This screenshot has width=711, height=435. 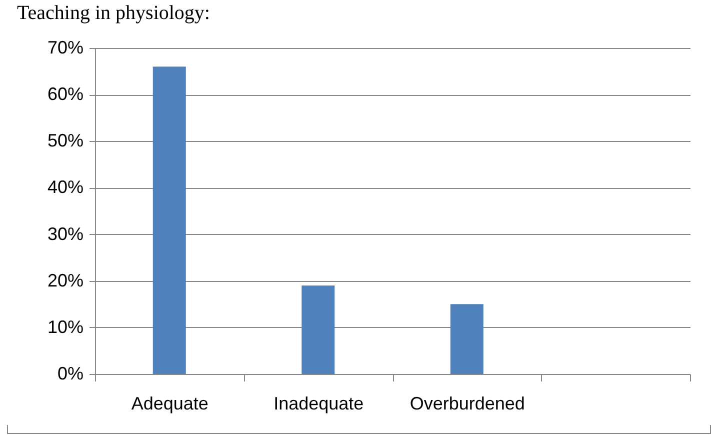 What do you see at coordinates (65, 234) in the screenshot?
I see `y-tick-label: 30%` at bounding box center [65, 234].